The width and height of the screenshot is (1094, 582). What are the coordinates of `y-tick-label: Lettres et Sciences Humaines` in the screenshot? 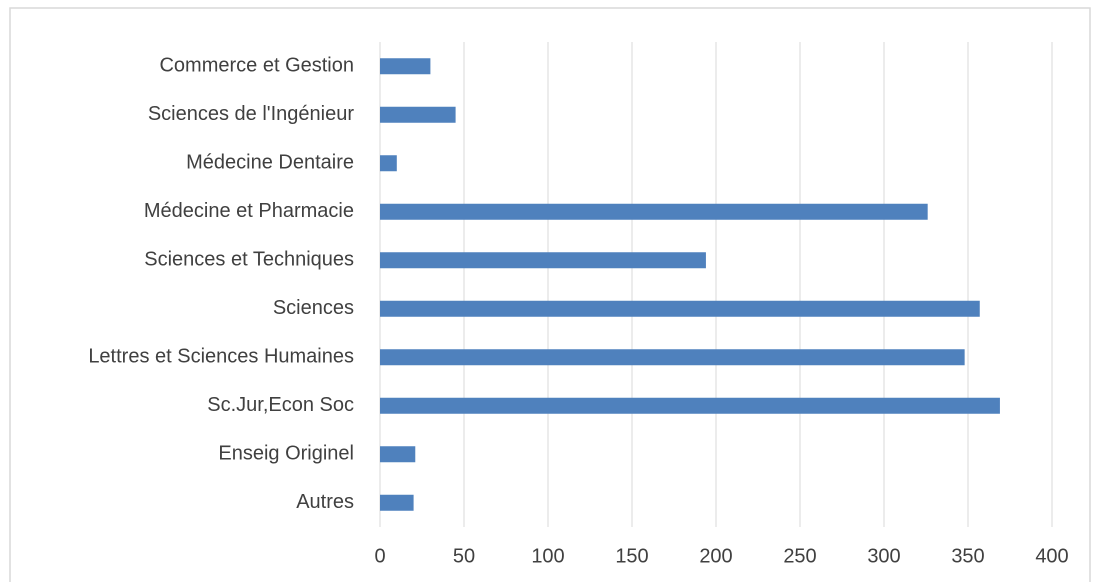 It's located at (221, 357).